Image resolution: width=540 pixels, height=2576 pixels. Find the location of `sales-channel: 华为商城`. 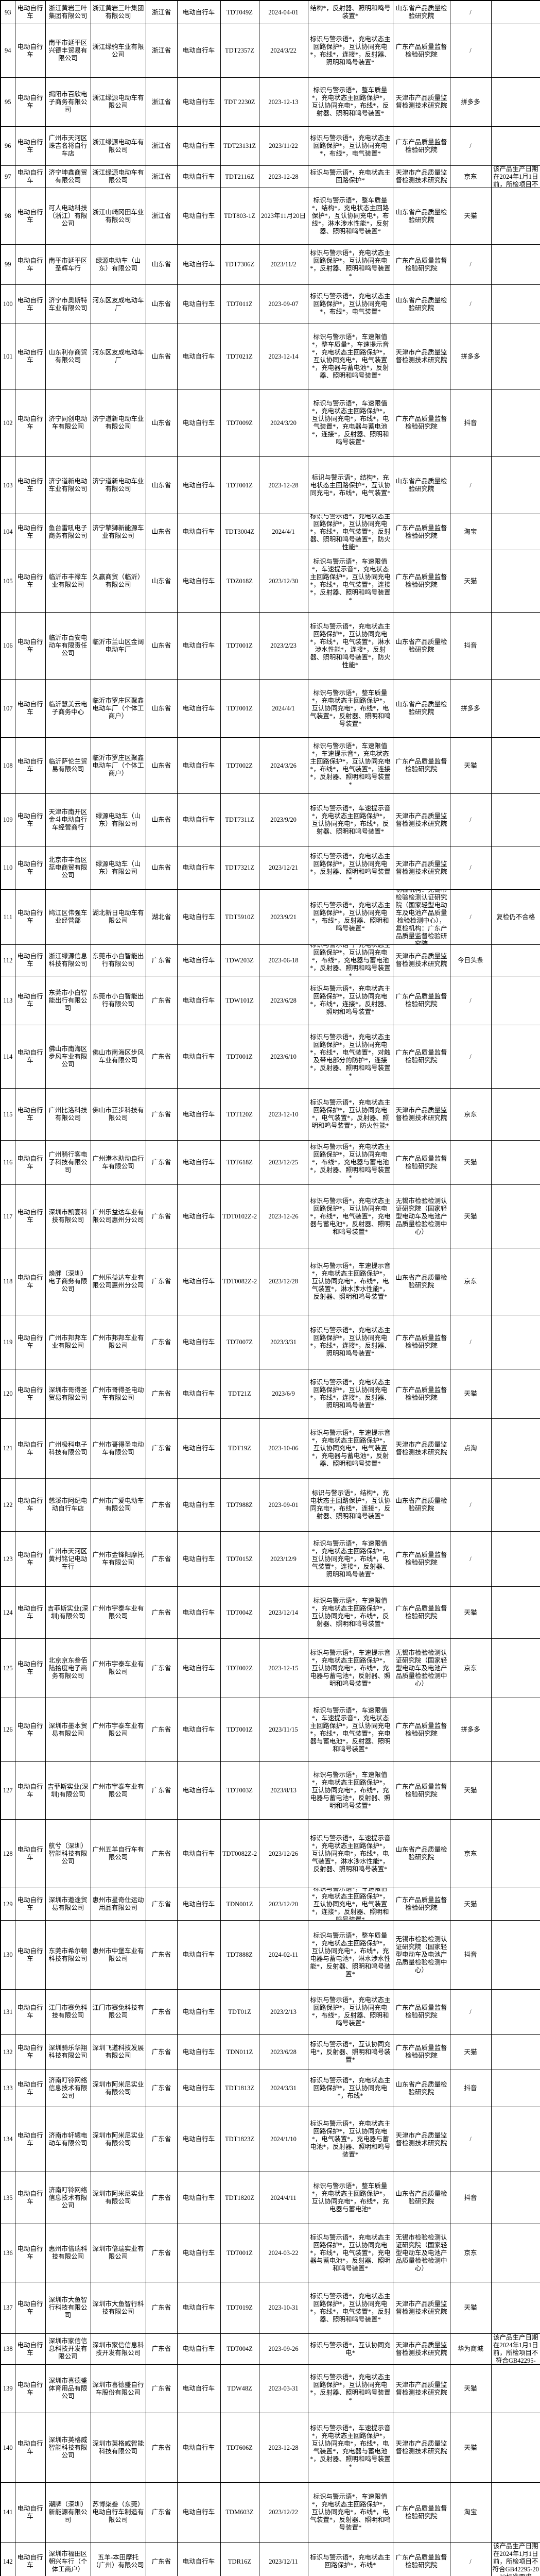

sales-channel: 华为商城 is located at coordinates (471, 2349).